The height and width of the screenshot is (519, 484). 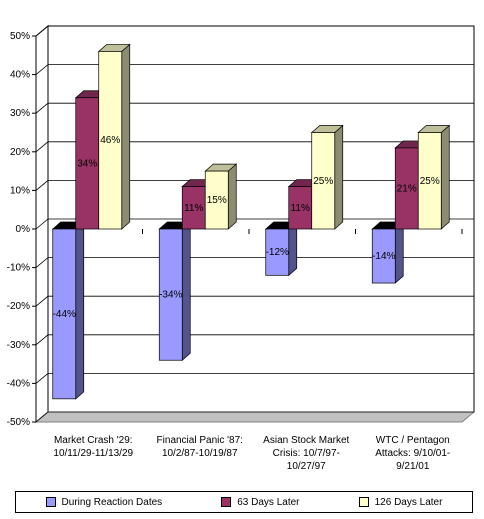 I want to click on y-tick-label: 10%, so click(x=20, y=190).